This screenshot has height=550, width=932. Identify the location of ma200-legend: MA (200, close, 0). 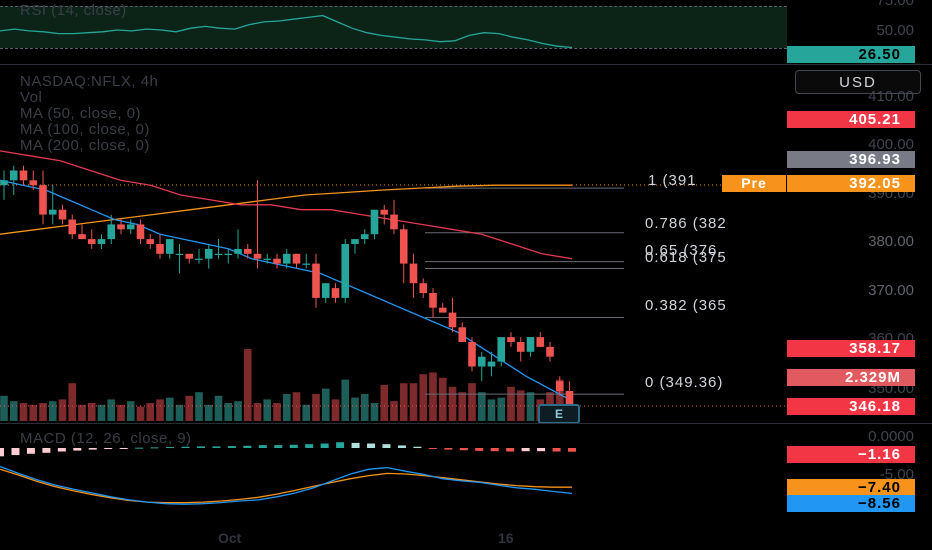
(85, 145).